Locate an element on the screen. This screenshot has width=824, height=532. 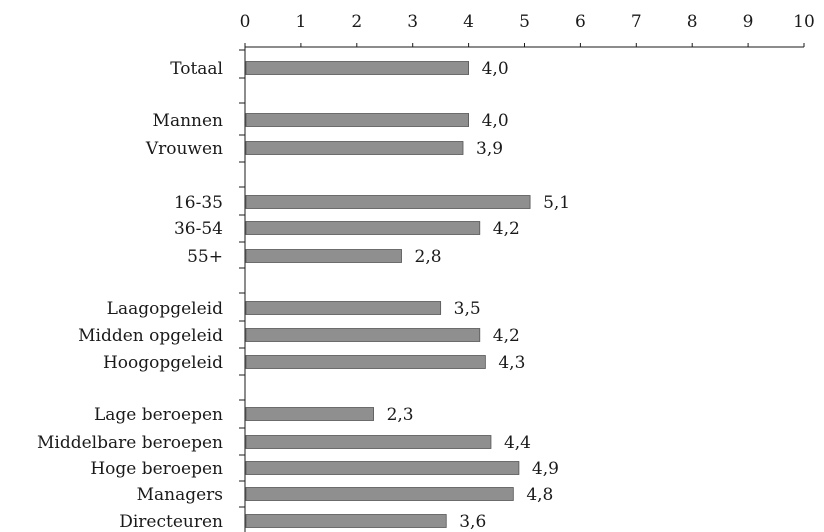
category-label: Totaal is located at coordinates (196, 69).